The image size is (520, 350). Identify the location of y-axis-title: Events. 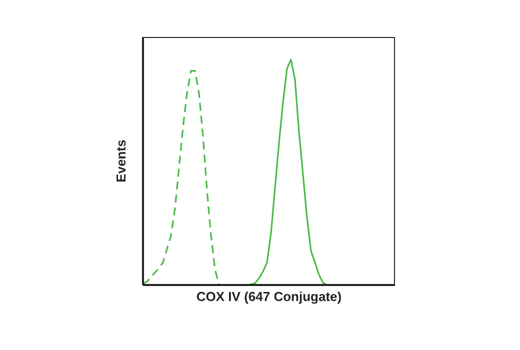
(121, 161).